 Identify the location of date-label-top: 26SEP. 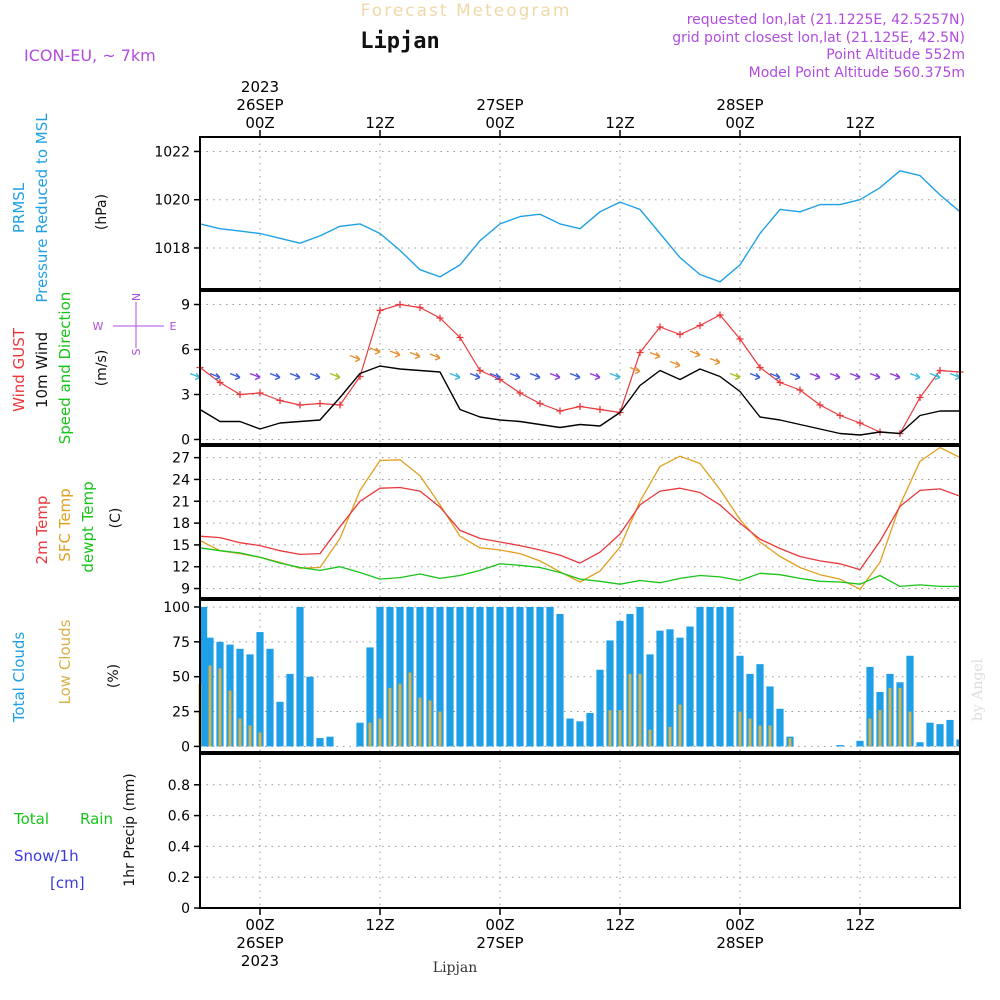
(259, 105).